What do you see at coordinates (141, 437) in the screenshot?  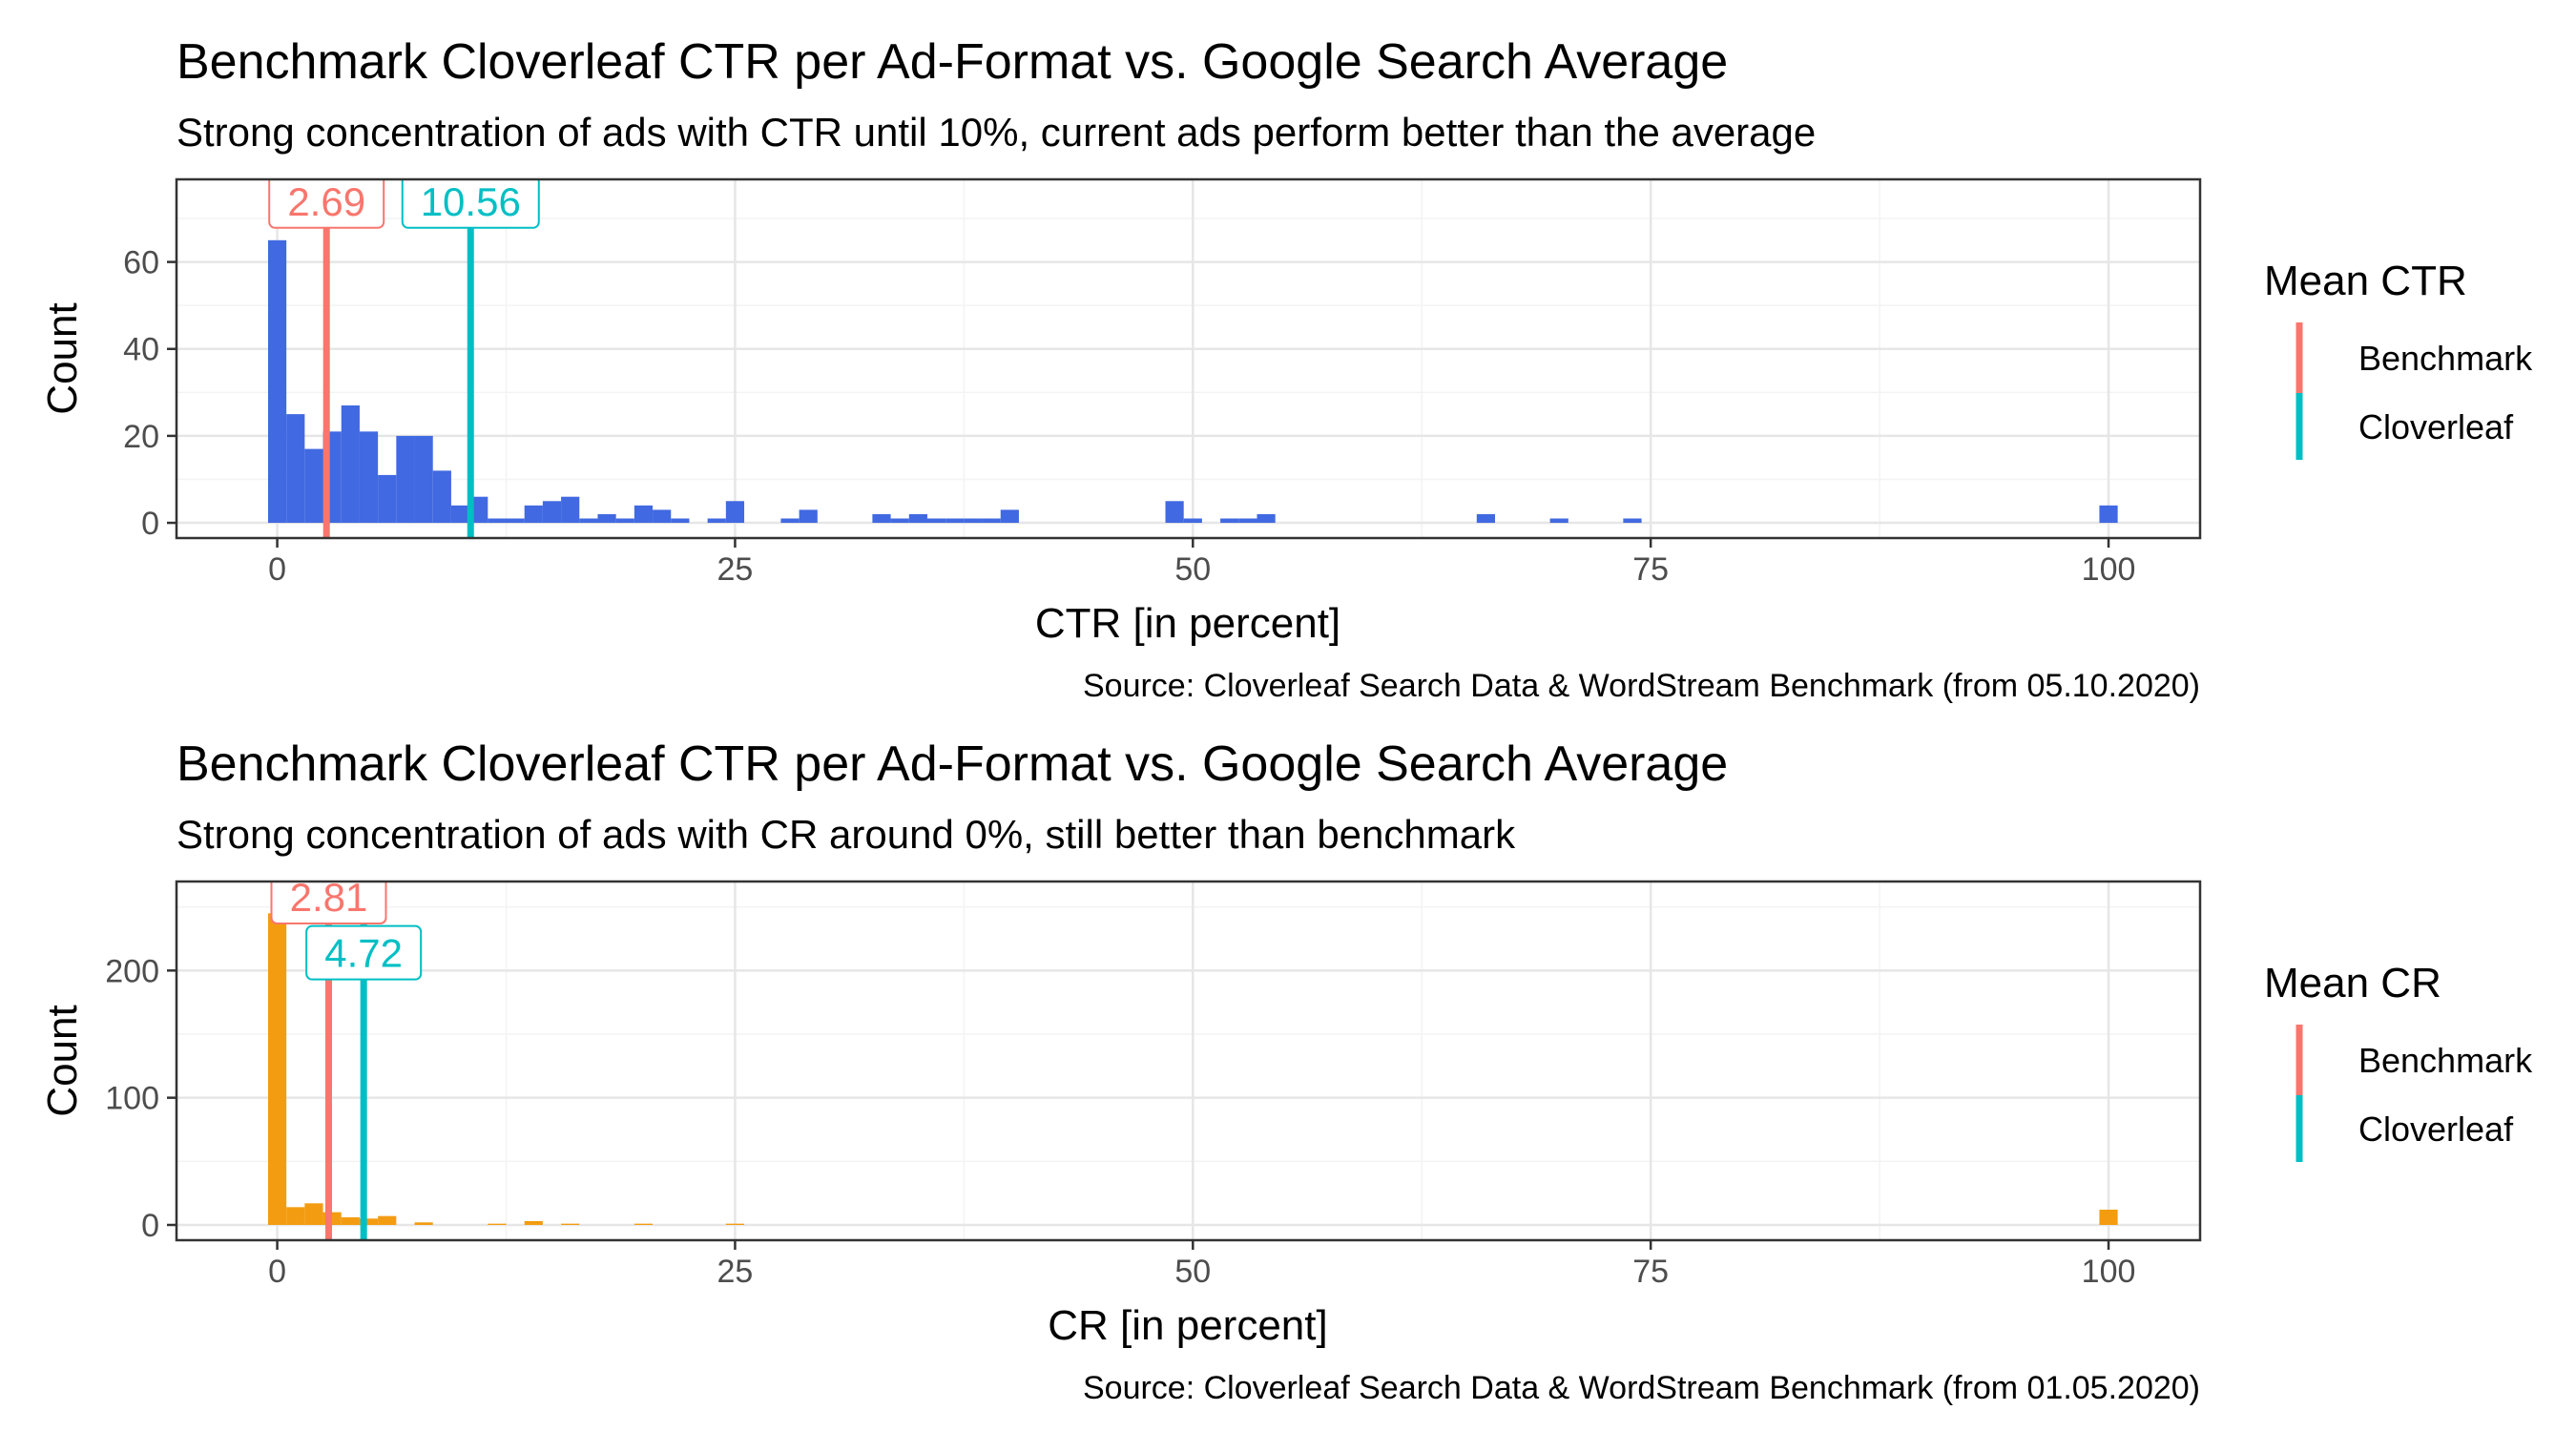 I see `y-tick-label: 20` at bounding box center [141, 437].